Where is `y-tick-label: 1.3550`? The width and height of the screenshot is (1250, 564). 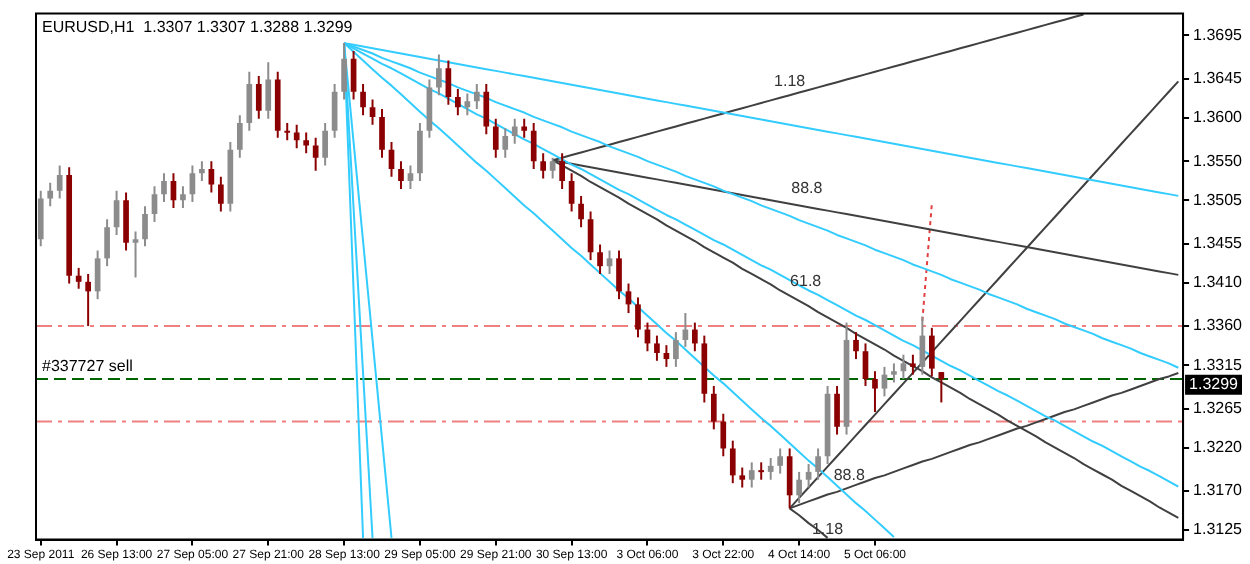
y-tick-label: 1.3550 is located at coordinates (1218, 160).